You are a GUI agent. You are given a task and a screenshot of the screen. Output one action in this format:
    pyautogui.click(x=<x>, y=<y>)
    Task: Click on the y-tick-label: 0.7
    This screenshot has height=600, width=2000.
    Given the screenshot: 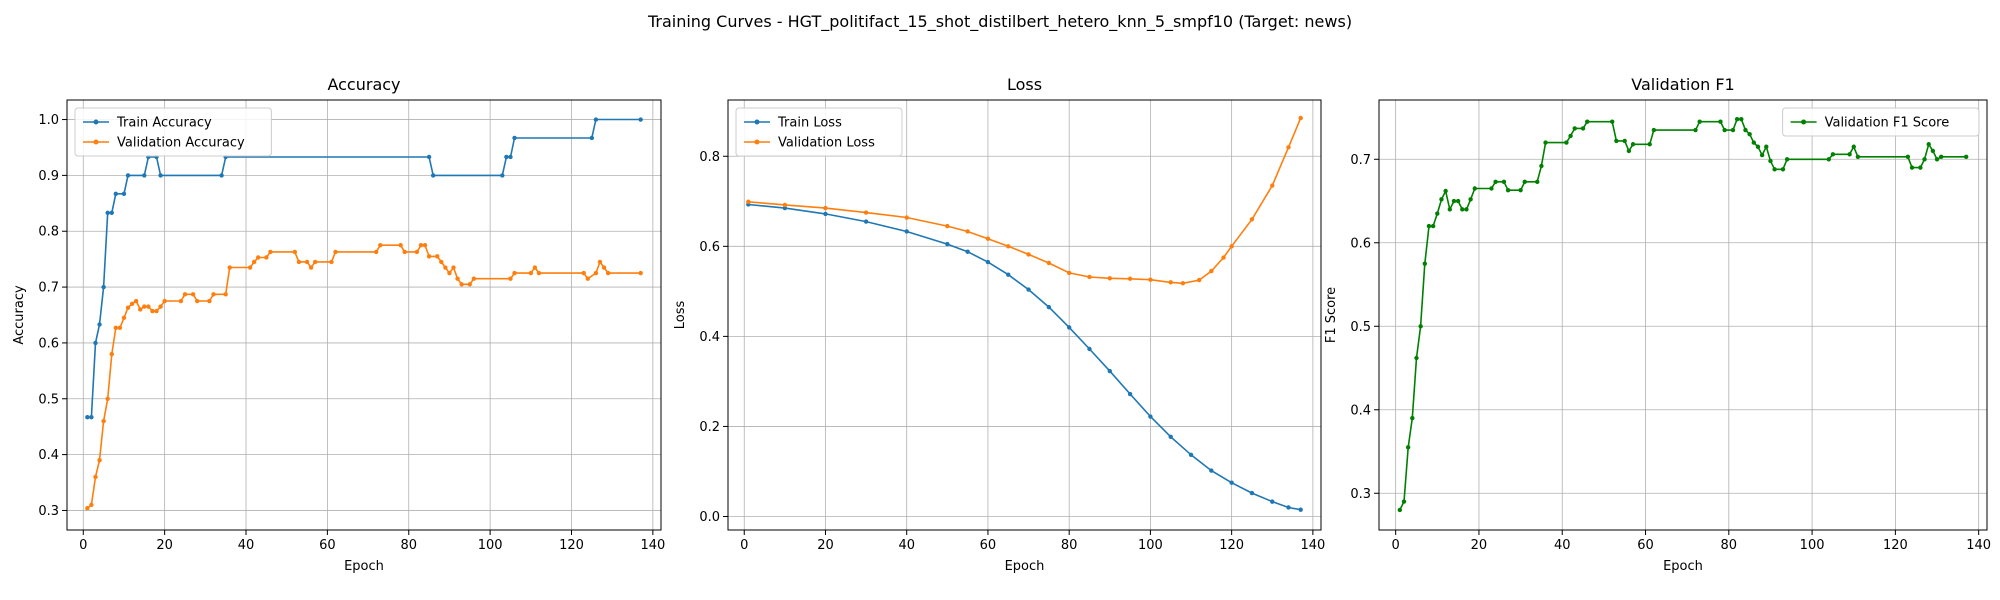 What is the action you would take?
    pyautogui.click(x=1360, y=160)
    